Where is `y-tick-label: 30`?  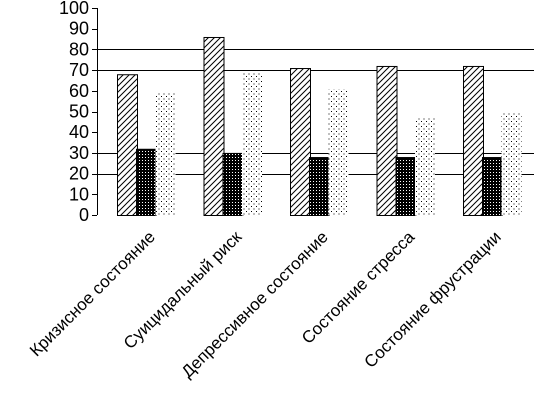
y-tick-label: 30 is located at coordinates (79, 153).